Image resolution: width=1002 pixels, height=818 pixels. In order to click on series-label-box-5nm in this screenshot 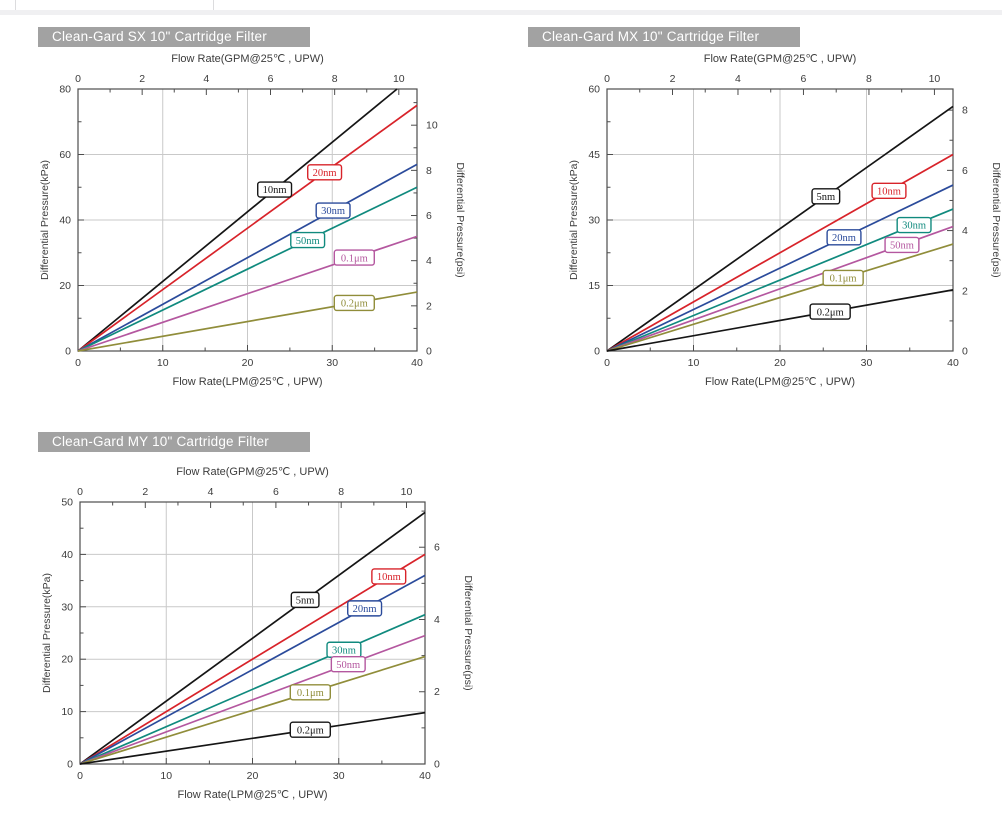, I will do `click(826, 196)`.